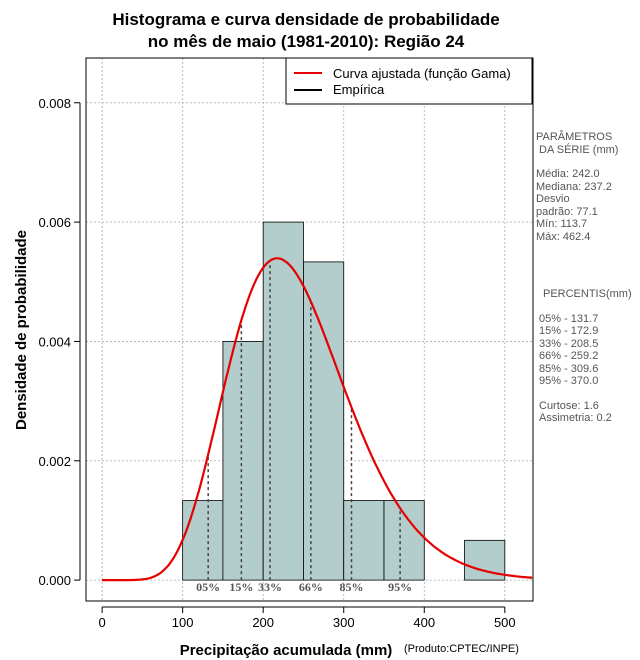 This screenshot has height=660, width=640. I want to click on stat-max: Máx: 462.4, so click(563, 236).